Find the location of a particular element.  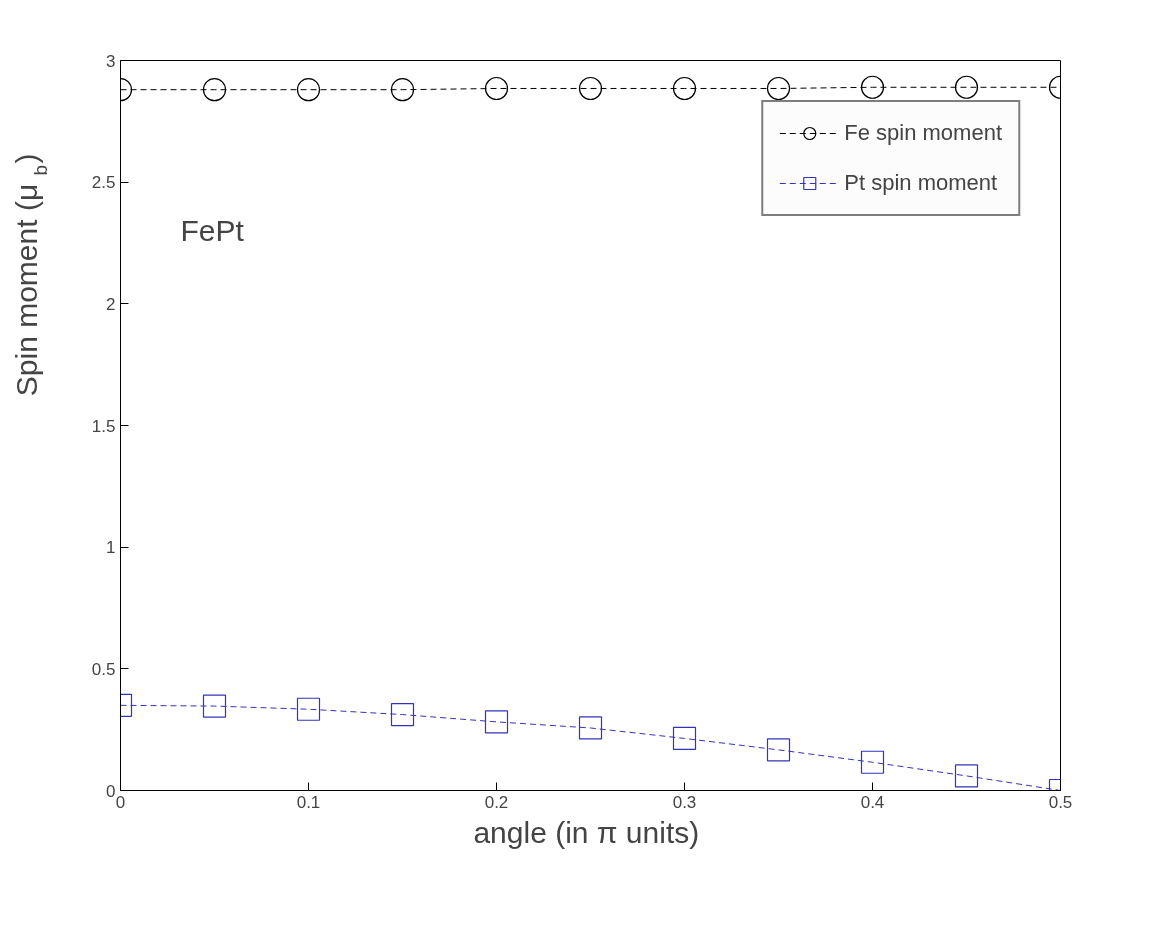

legend-label: Pt spin moment is located at coordinates (921, 183).